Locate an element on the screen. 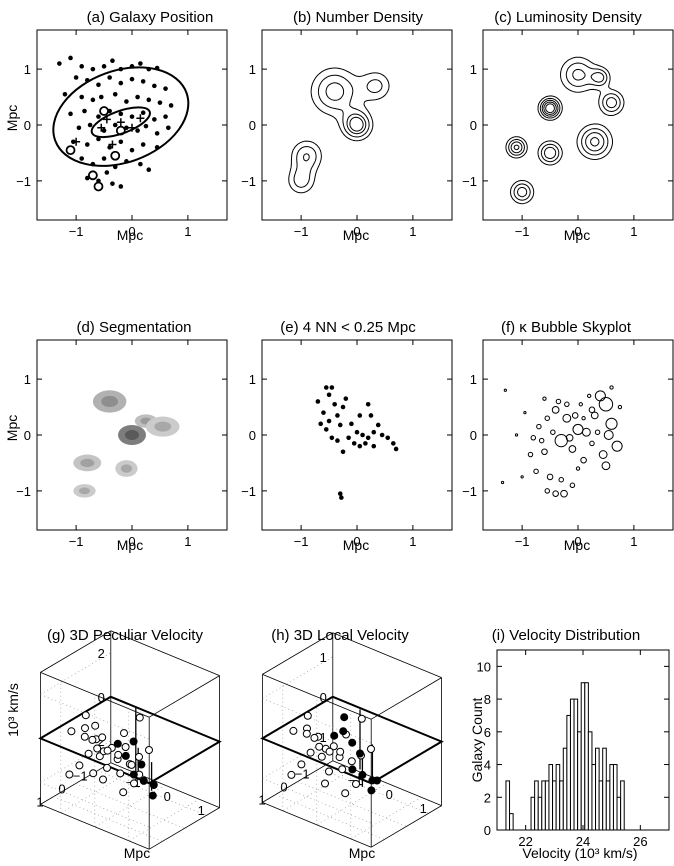 The width and height of the screenshot is (674, 866). ellipse-contour is located at coordinates (121, 116).